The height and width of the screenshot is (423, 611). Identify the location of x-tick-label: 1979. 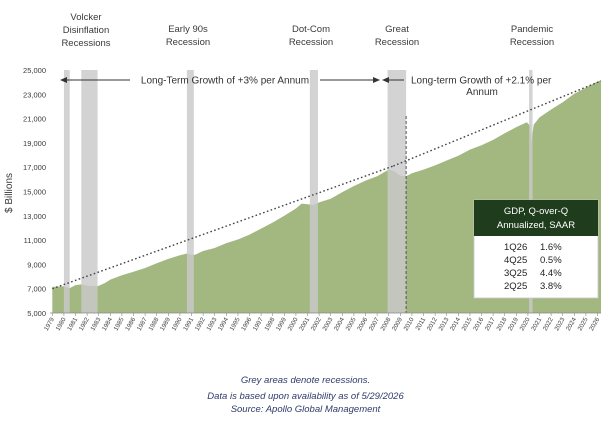
(49, 324).